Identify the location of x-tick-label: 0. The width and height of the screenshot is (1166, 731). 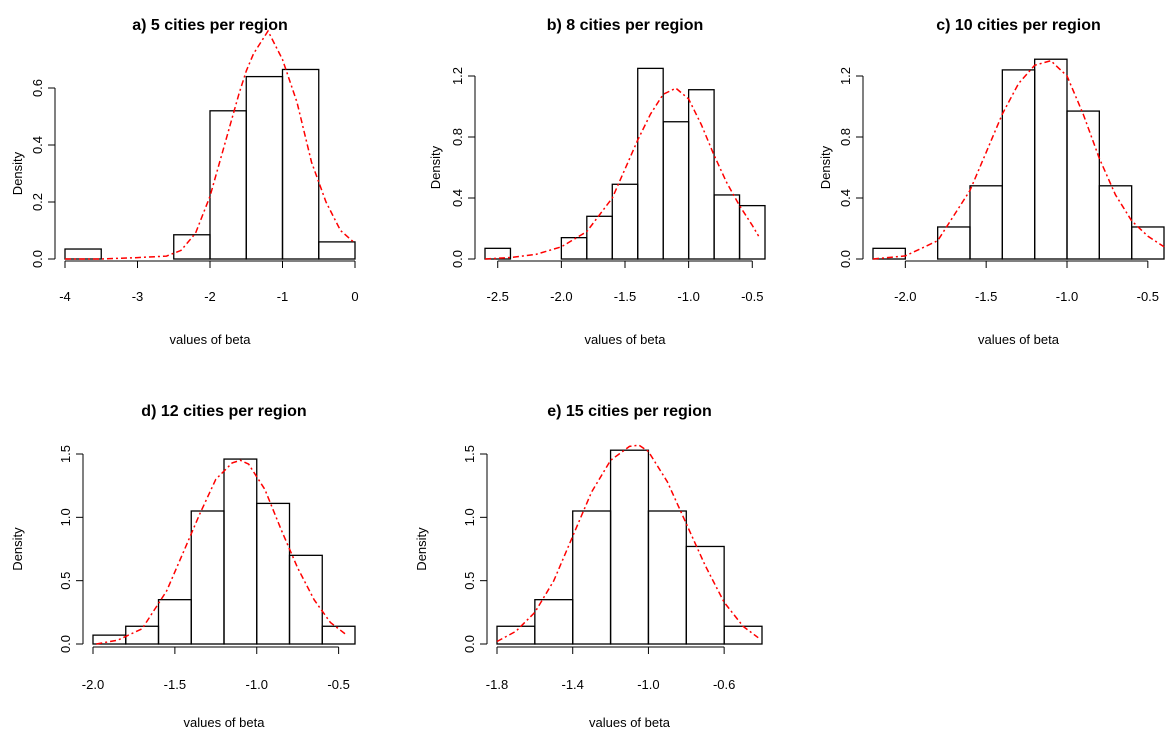
(354, 296).